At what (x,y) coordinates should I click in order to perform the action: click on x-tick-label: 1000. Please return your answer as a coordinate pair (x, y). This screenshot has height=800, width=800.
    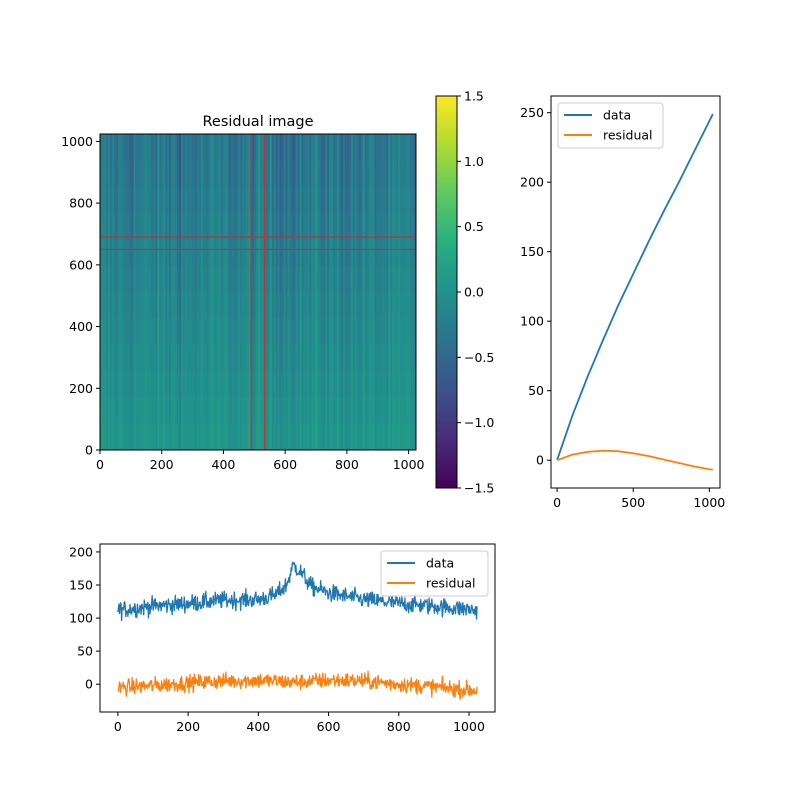
    Looking at the image, I should click on (469, 726).